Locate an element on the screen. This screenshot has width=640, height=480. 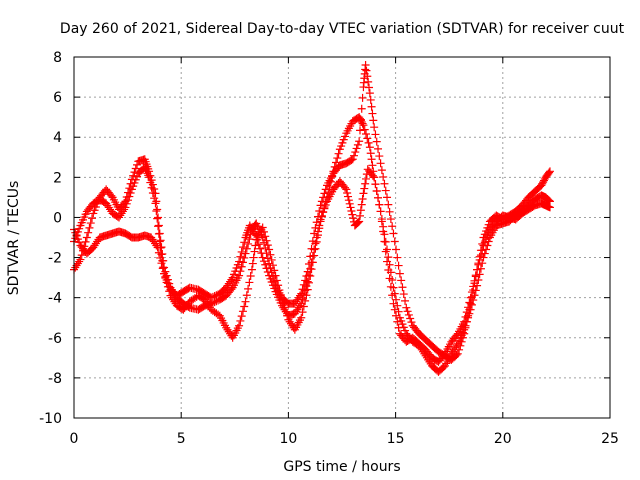
y-tick-label: 8 is located at coordinates (57, 58).